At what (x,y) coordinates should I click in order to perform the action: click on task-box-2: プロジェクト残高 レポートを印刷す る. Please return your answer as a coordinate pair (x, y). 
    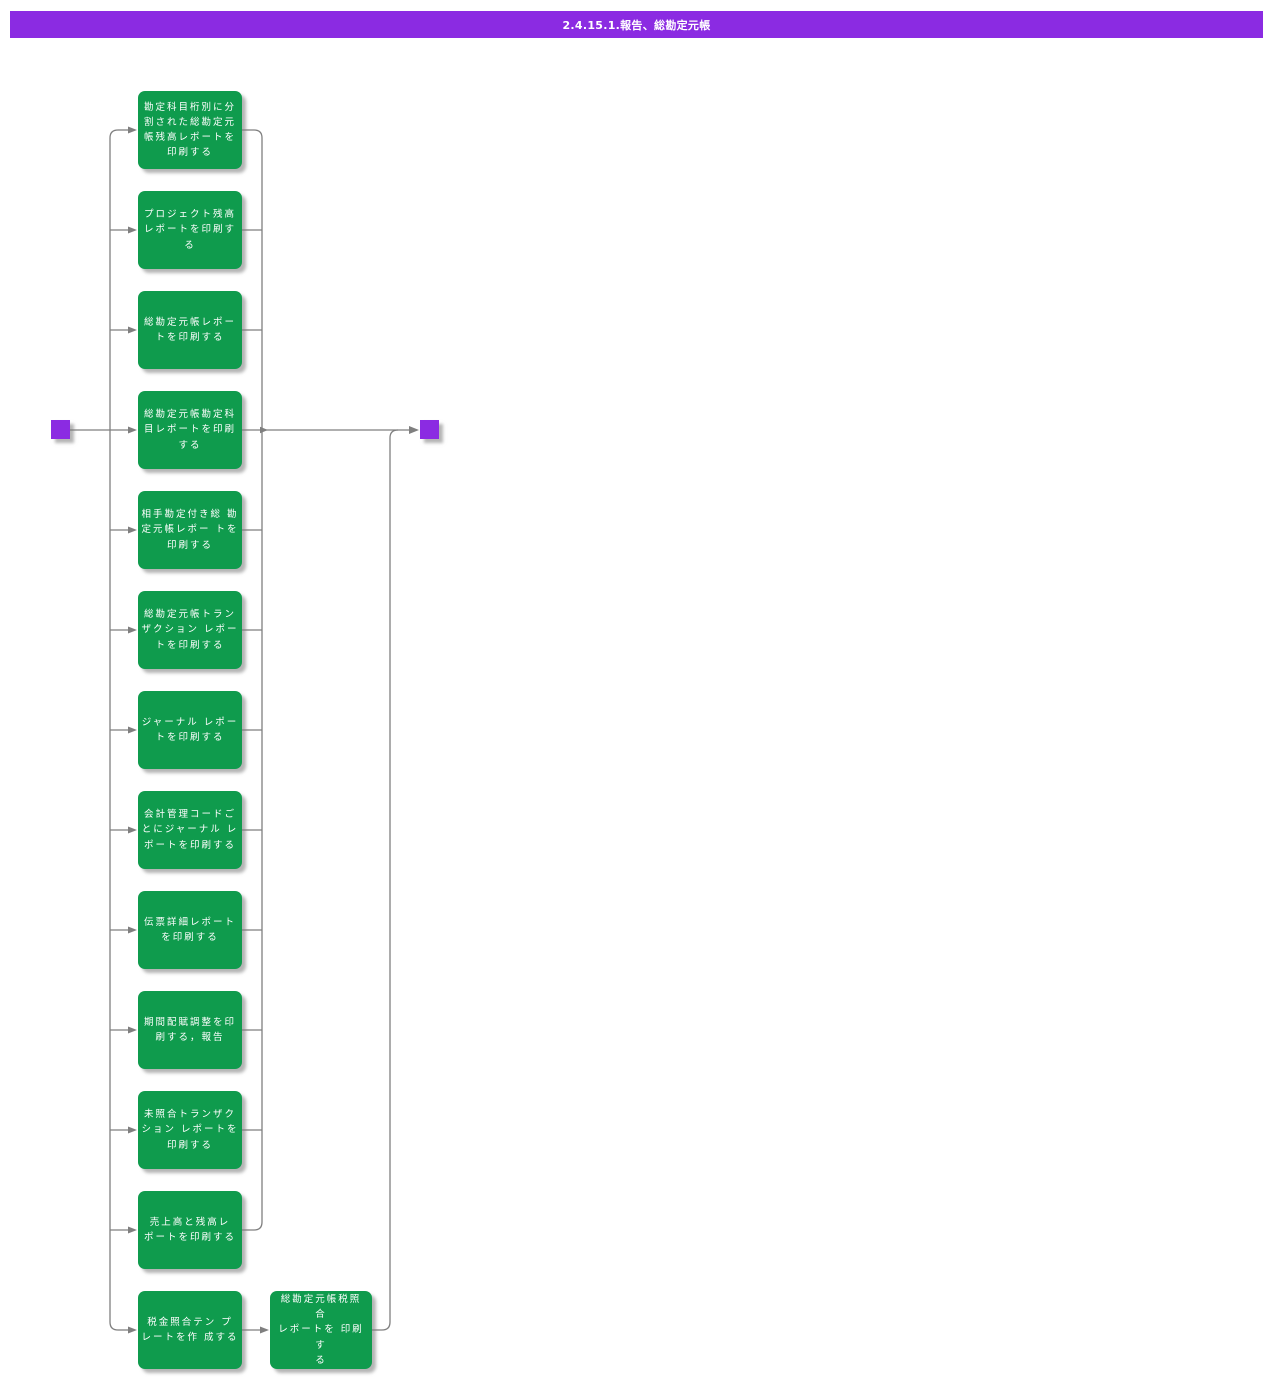
    Looking at the image, I should click on (190, 230).